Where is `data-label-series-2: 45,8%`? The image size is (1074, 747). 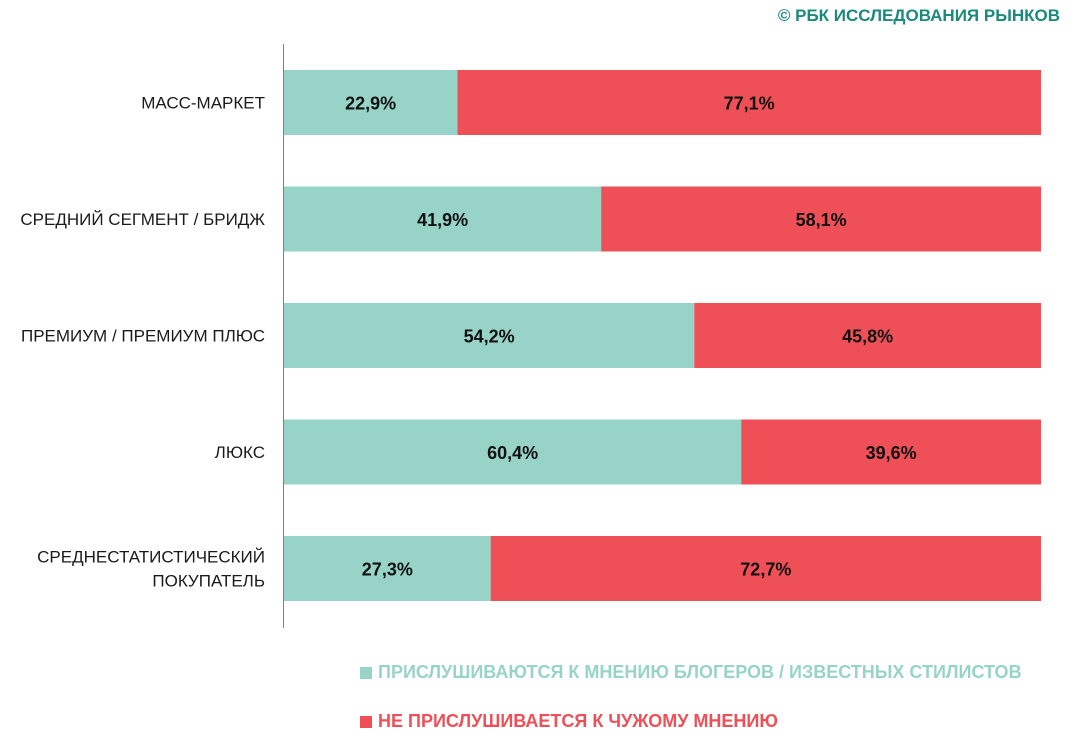 data-label-series-2: 45,8% is located at coordinates (867, 337).